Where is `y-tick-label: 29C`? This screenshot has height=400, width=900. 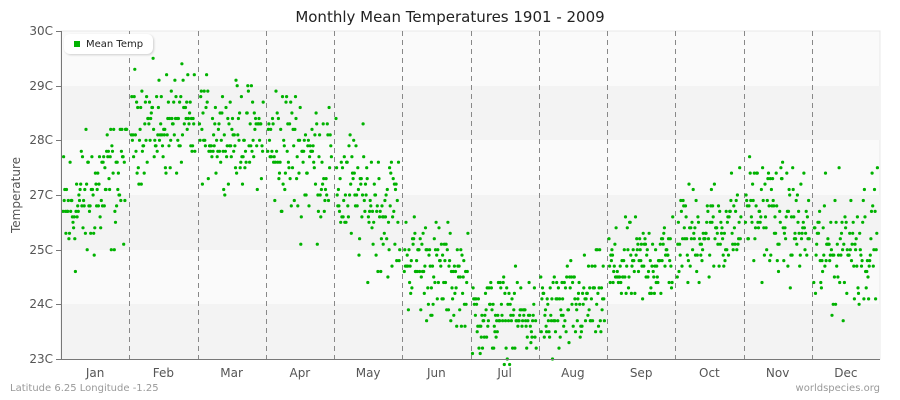 y-tick-label: 29C is located at coordinates (41, 86).